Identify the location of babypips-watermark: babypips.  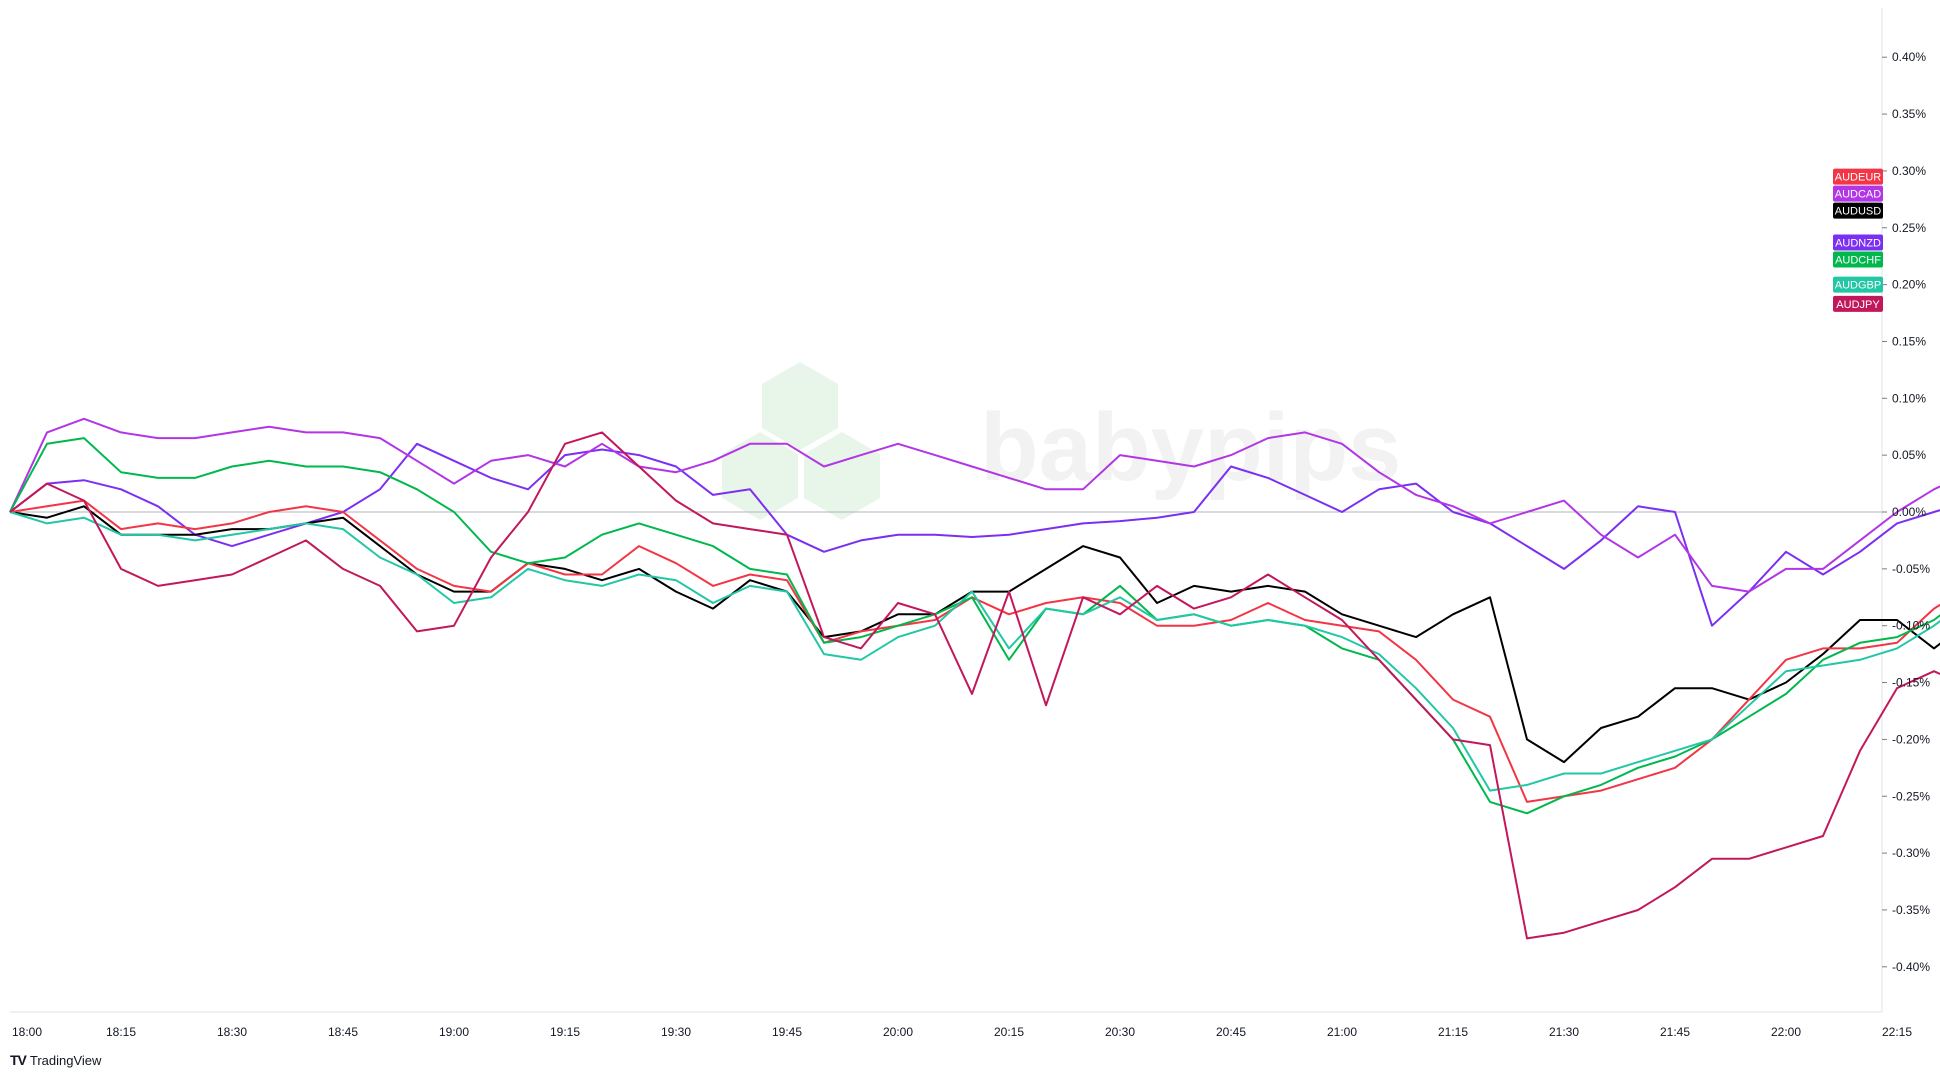
(1061, 441).